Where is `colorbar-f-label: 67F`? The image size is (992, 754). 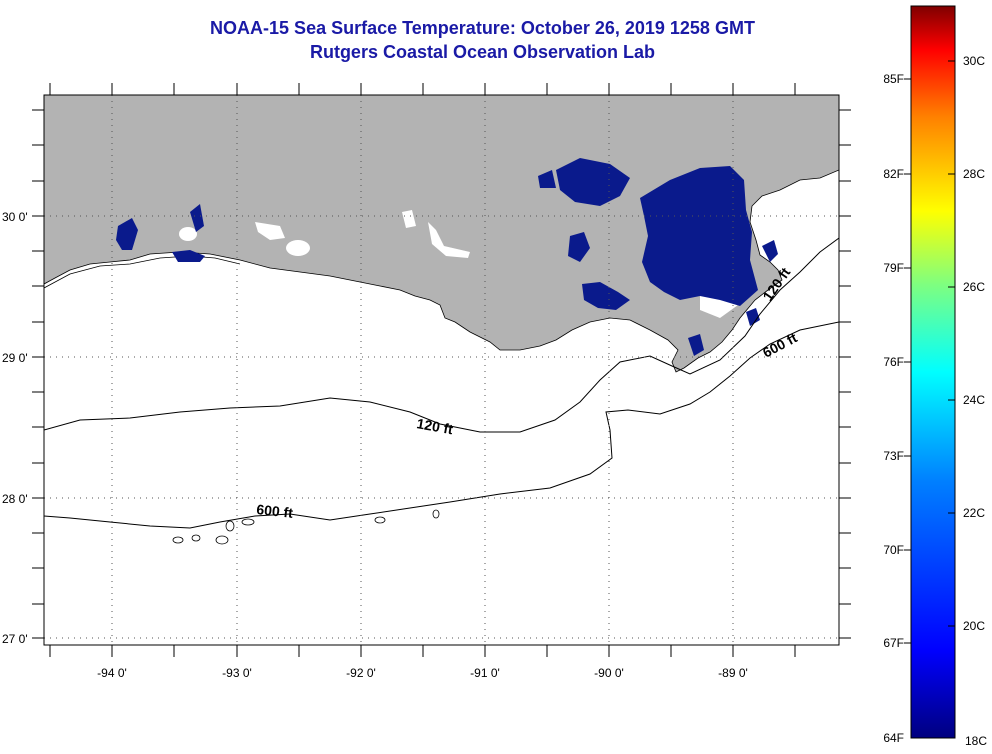 colorbar-f-label: 67F is located at coordinates (893, 643).